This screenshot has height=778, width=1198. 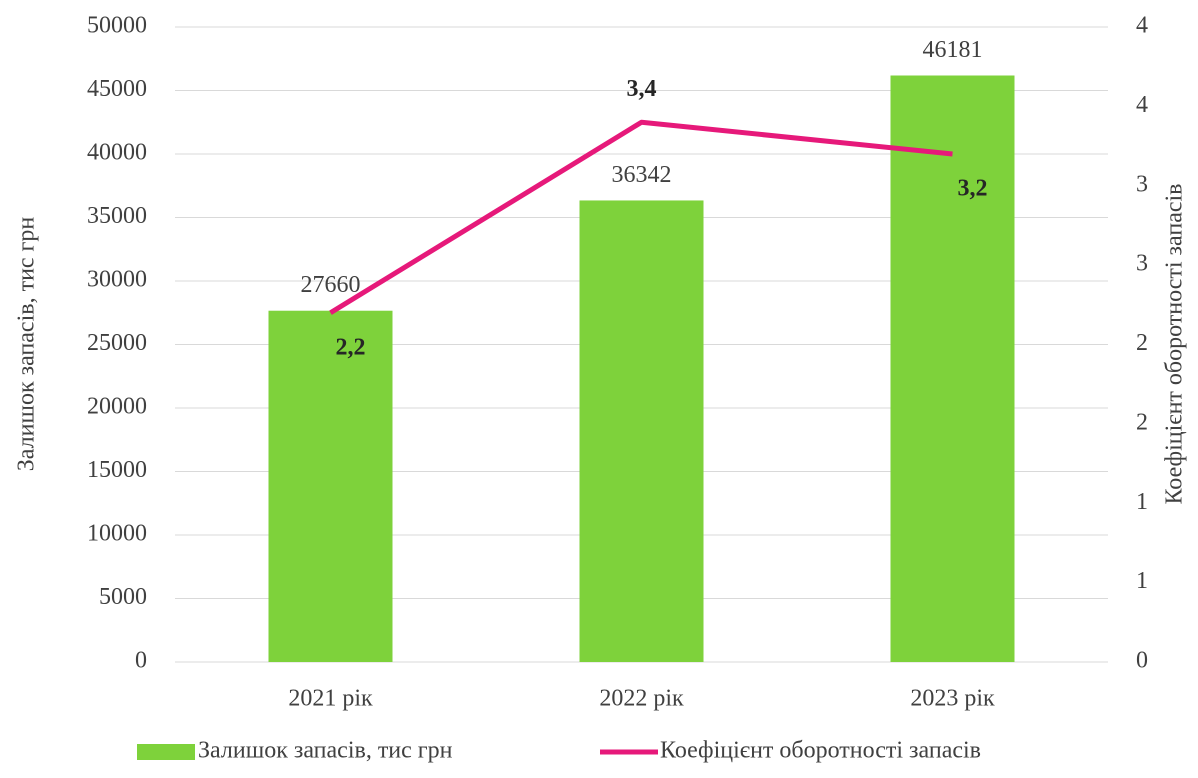 I want to click on y-tick-label: 30000, so click(x=117, y=280).